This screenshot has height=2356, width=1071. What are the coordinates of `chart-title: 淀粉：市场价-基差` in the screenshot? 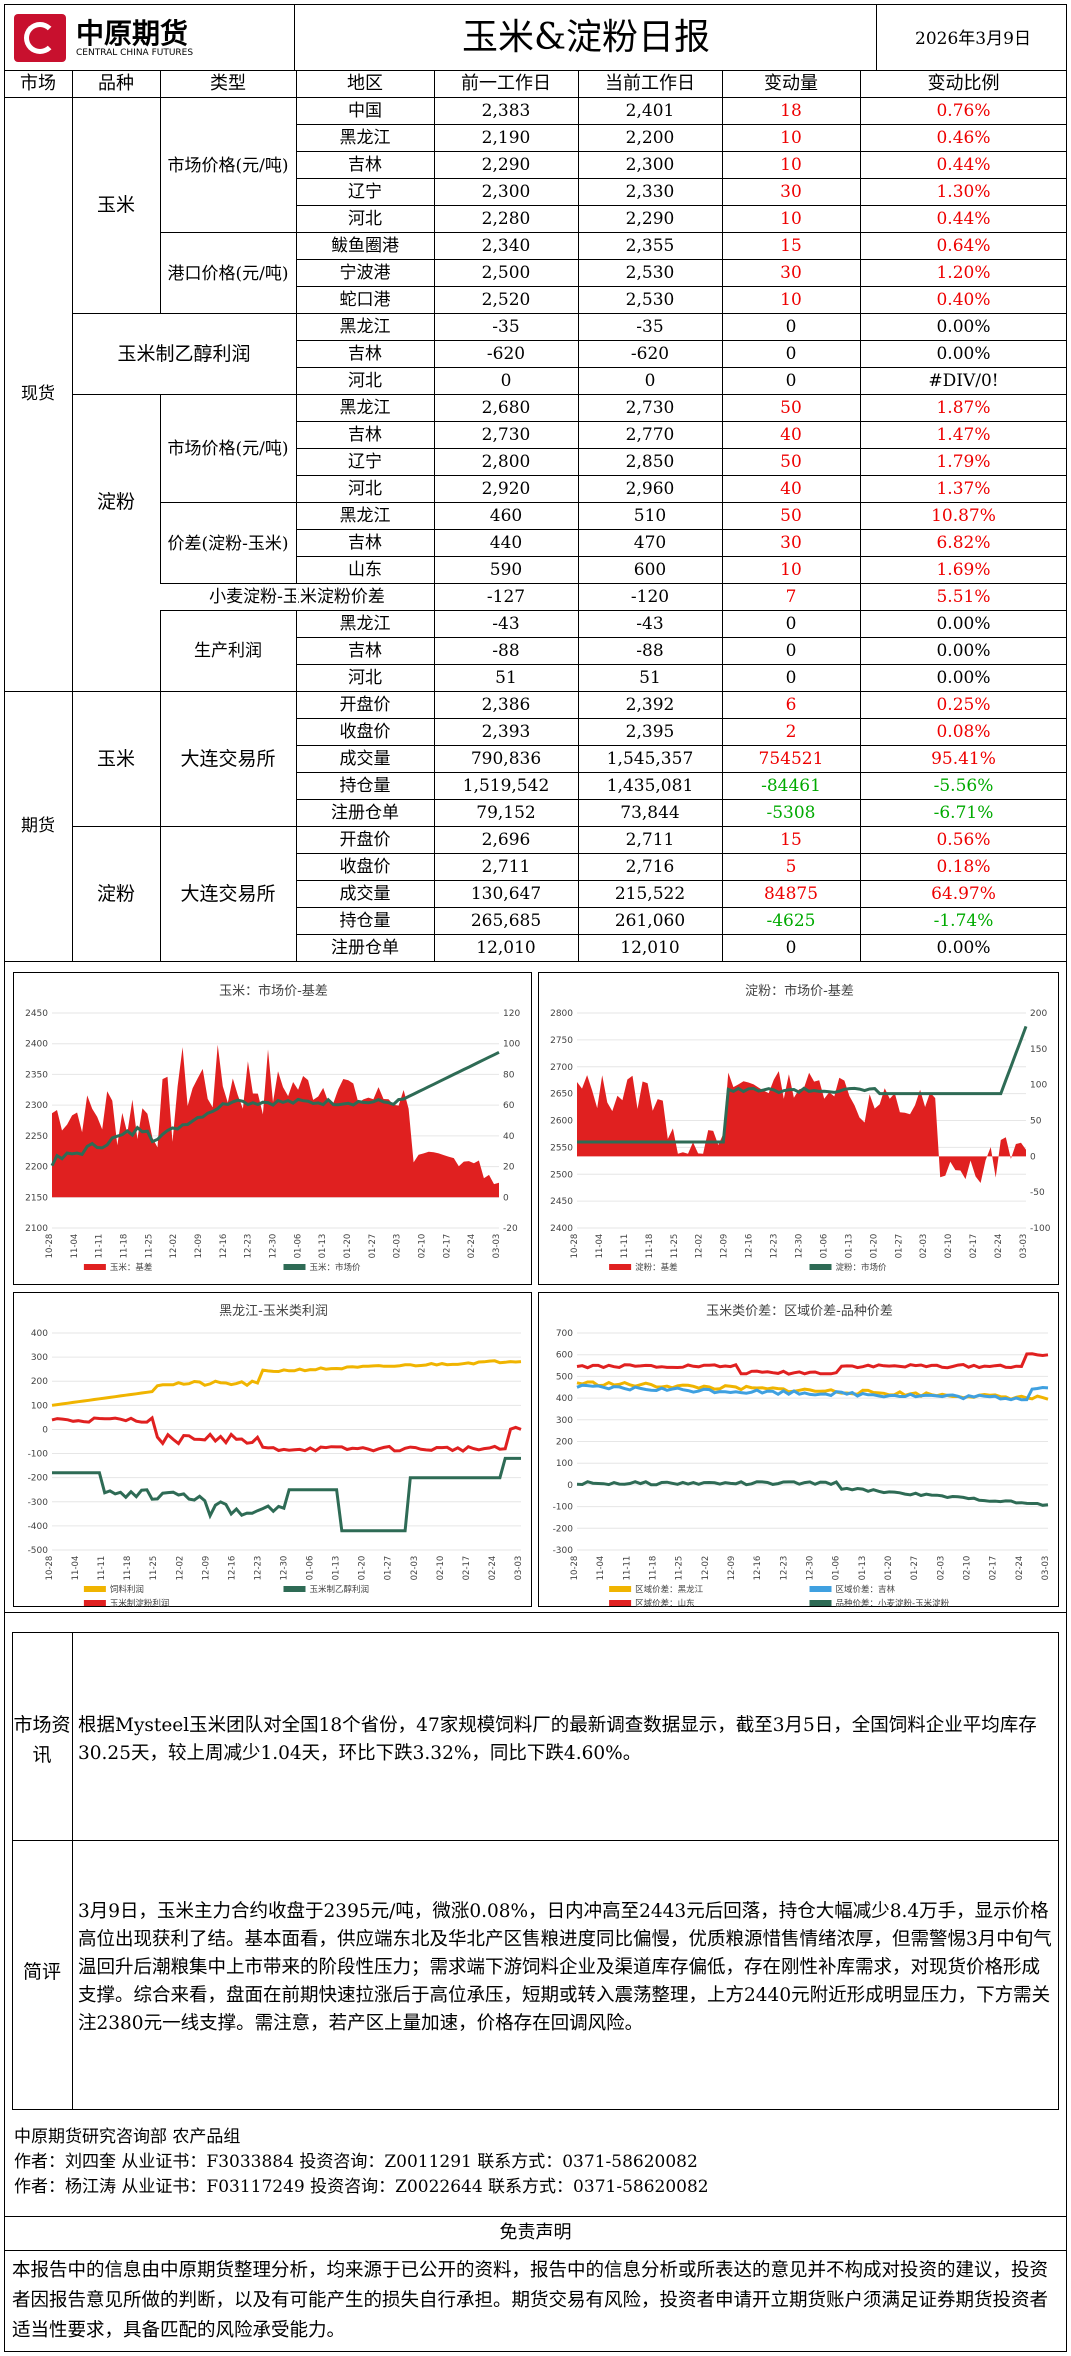 It's located at (799, 991).